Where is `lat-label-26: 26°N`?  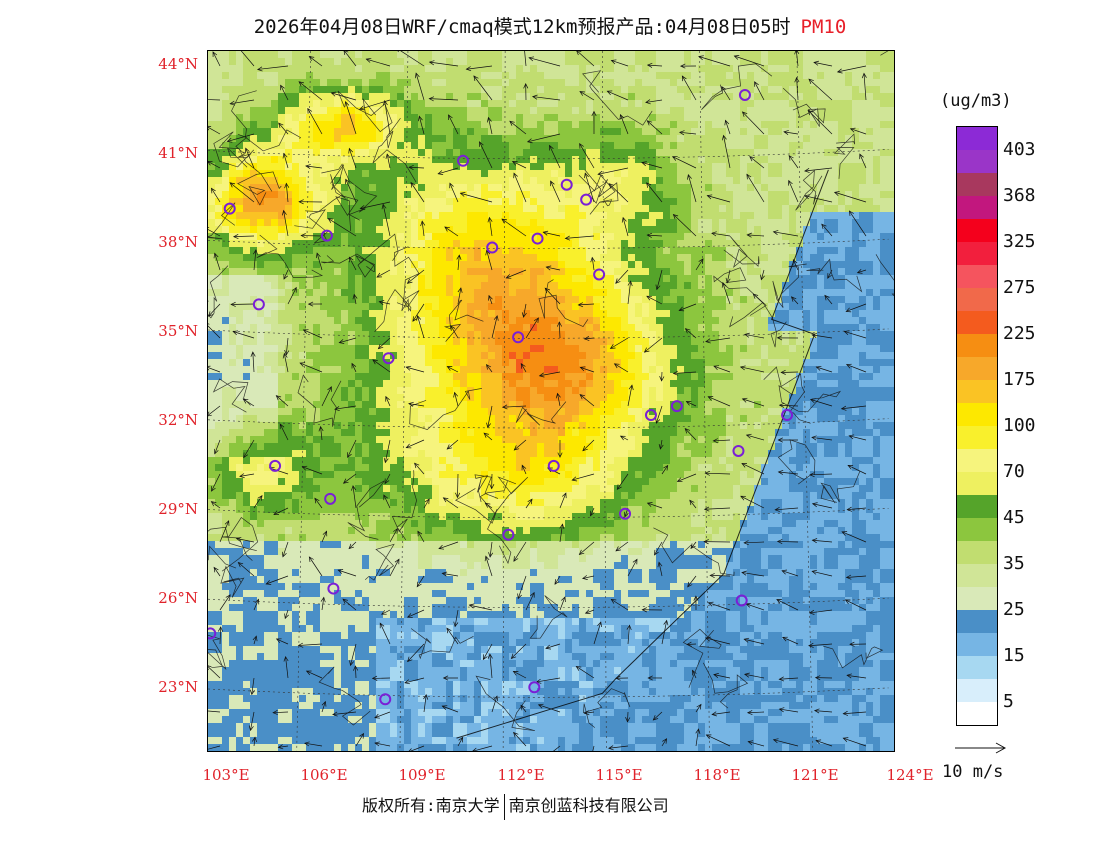
lat-label-26: 26°N is located at coordinates (178, 598).